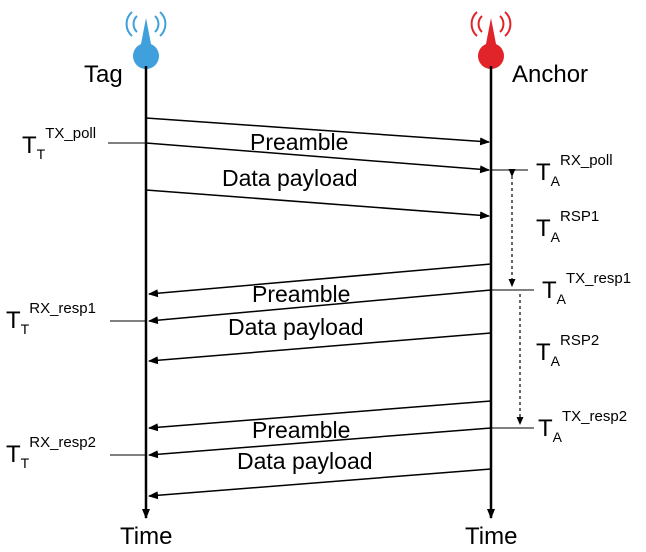  Describe the element at coordinates (567, 350) in the screenshot. I see `ts-ta-rsp2: TARSP2` at that location.